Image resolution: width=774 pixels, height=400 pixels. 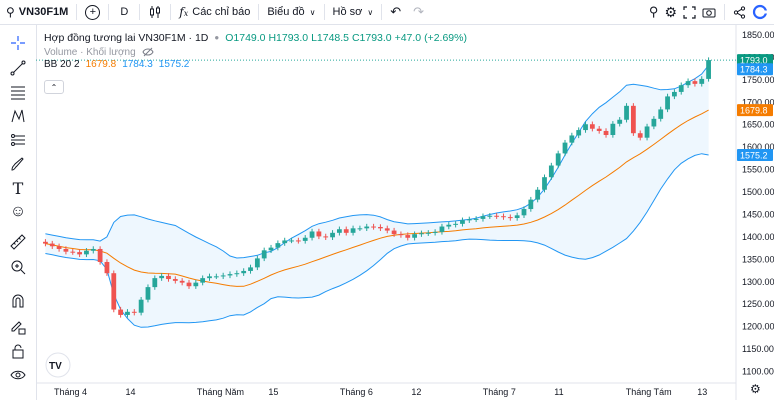 I want to click on zoom-tool, so click(x=18, y=267).